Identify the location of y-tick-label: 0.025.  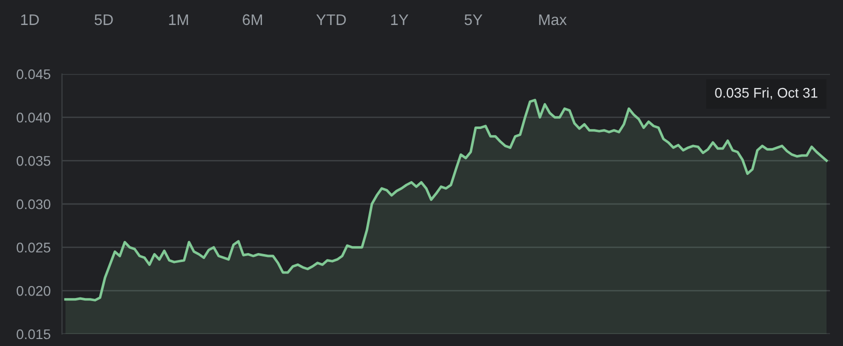
(33, 247).